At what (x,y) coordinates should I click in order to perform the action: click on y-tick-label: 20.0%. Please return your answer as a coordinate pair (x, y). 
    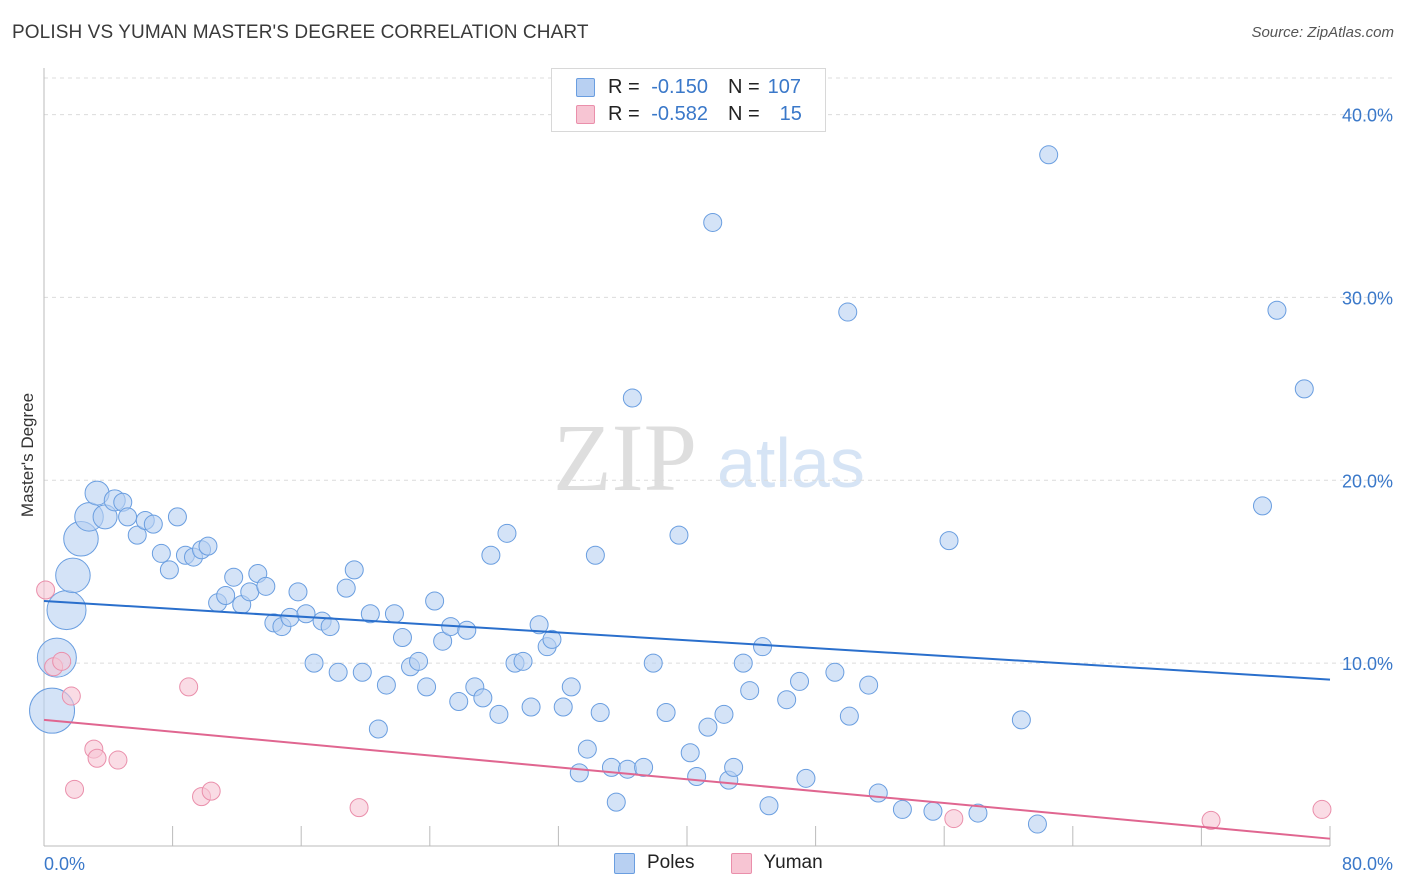
    Looking at the image, I should click on (1367, 481).